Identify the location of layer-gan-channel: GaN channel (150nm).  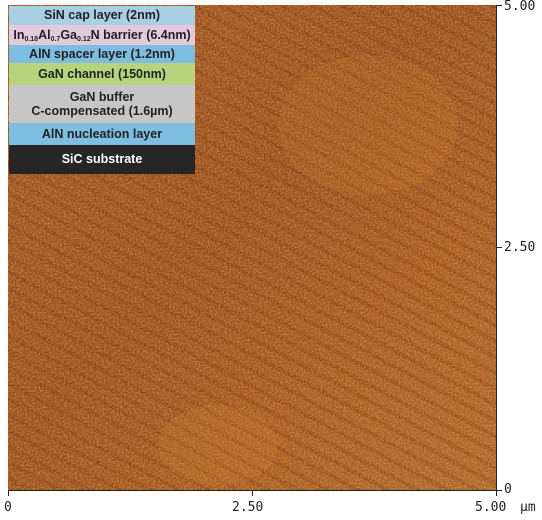
(102, 74).